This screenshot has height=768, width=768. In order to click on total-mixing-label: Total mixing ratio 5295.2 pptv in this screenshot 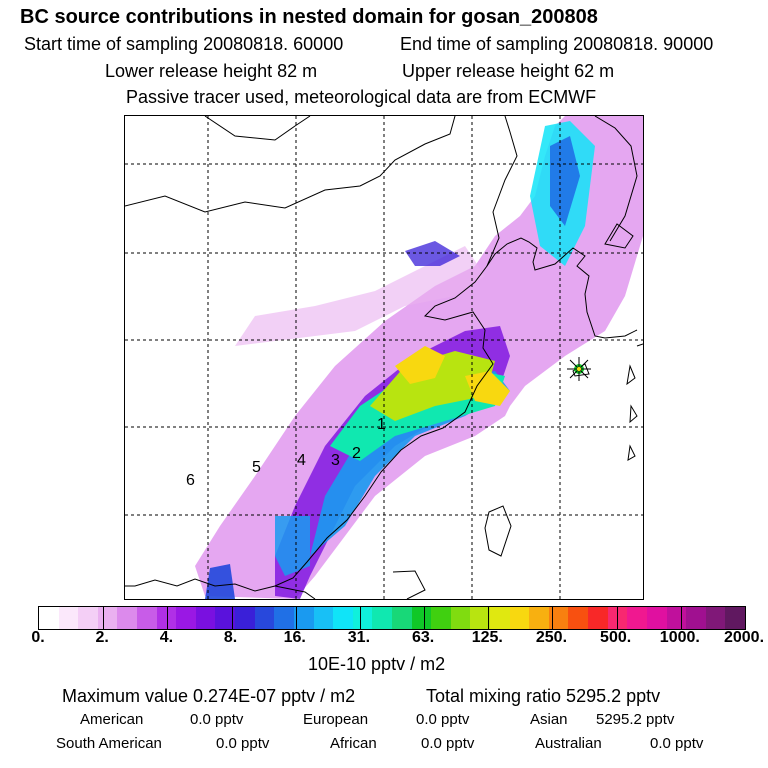, I will do `click(543, 696)`.